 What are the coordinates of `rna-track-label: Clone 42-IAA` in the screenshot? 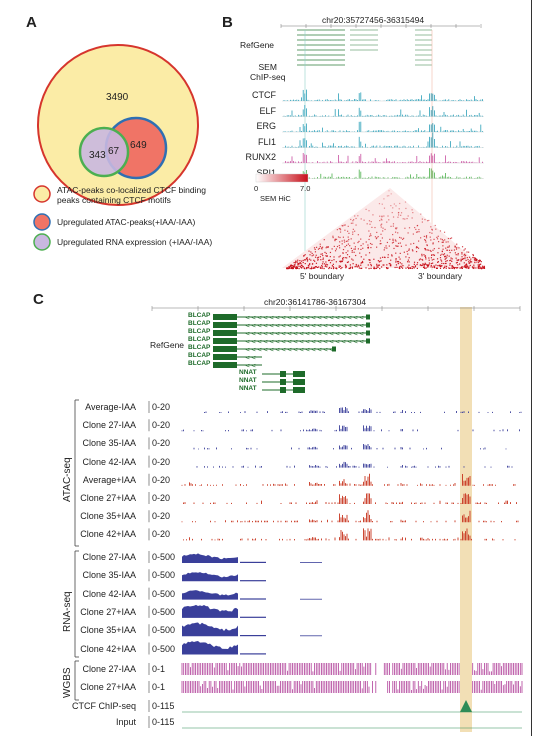 It's located at (109, 593).